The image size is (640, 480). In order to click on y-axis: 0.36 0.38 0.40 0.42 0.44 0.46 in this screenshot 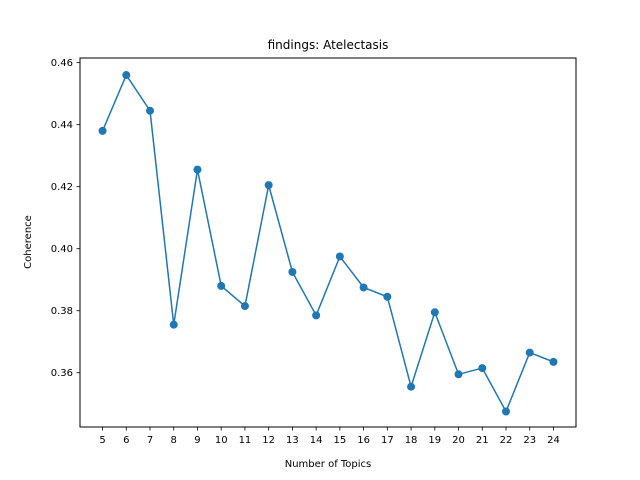, I will do `click(65, 218)`.